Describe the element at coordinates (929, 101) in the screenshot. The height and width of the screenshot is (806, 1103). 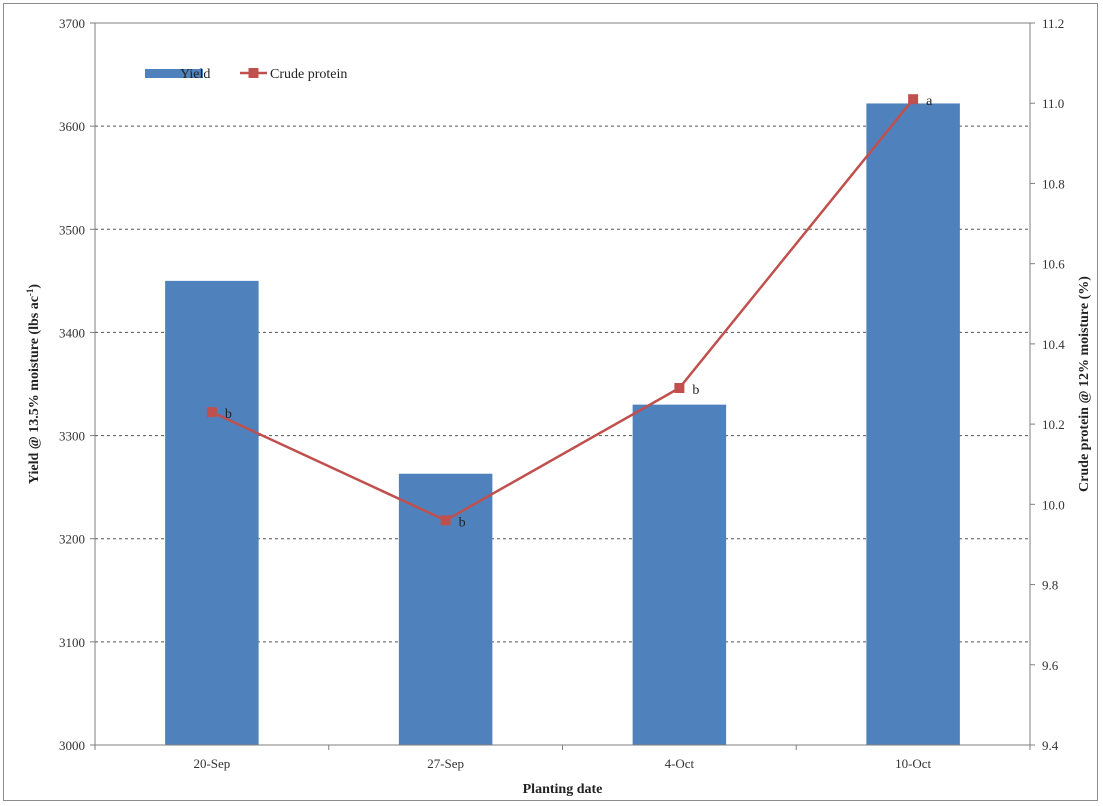
I see `point-label: a` at that location.